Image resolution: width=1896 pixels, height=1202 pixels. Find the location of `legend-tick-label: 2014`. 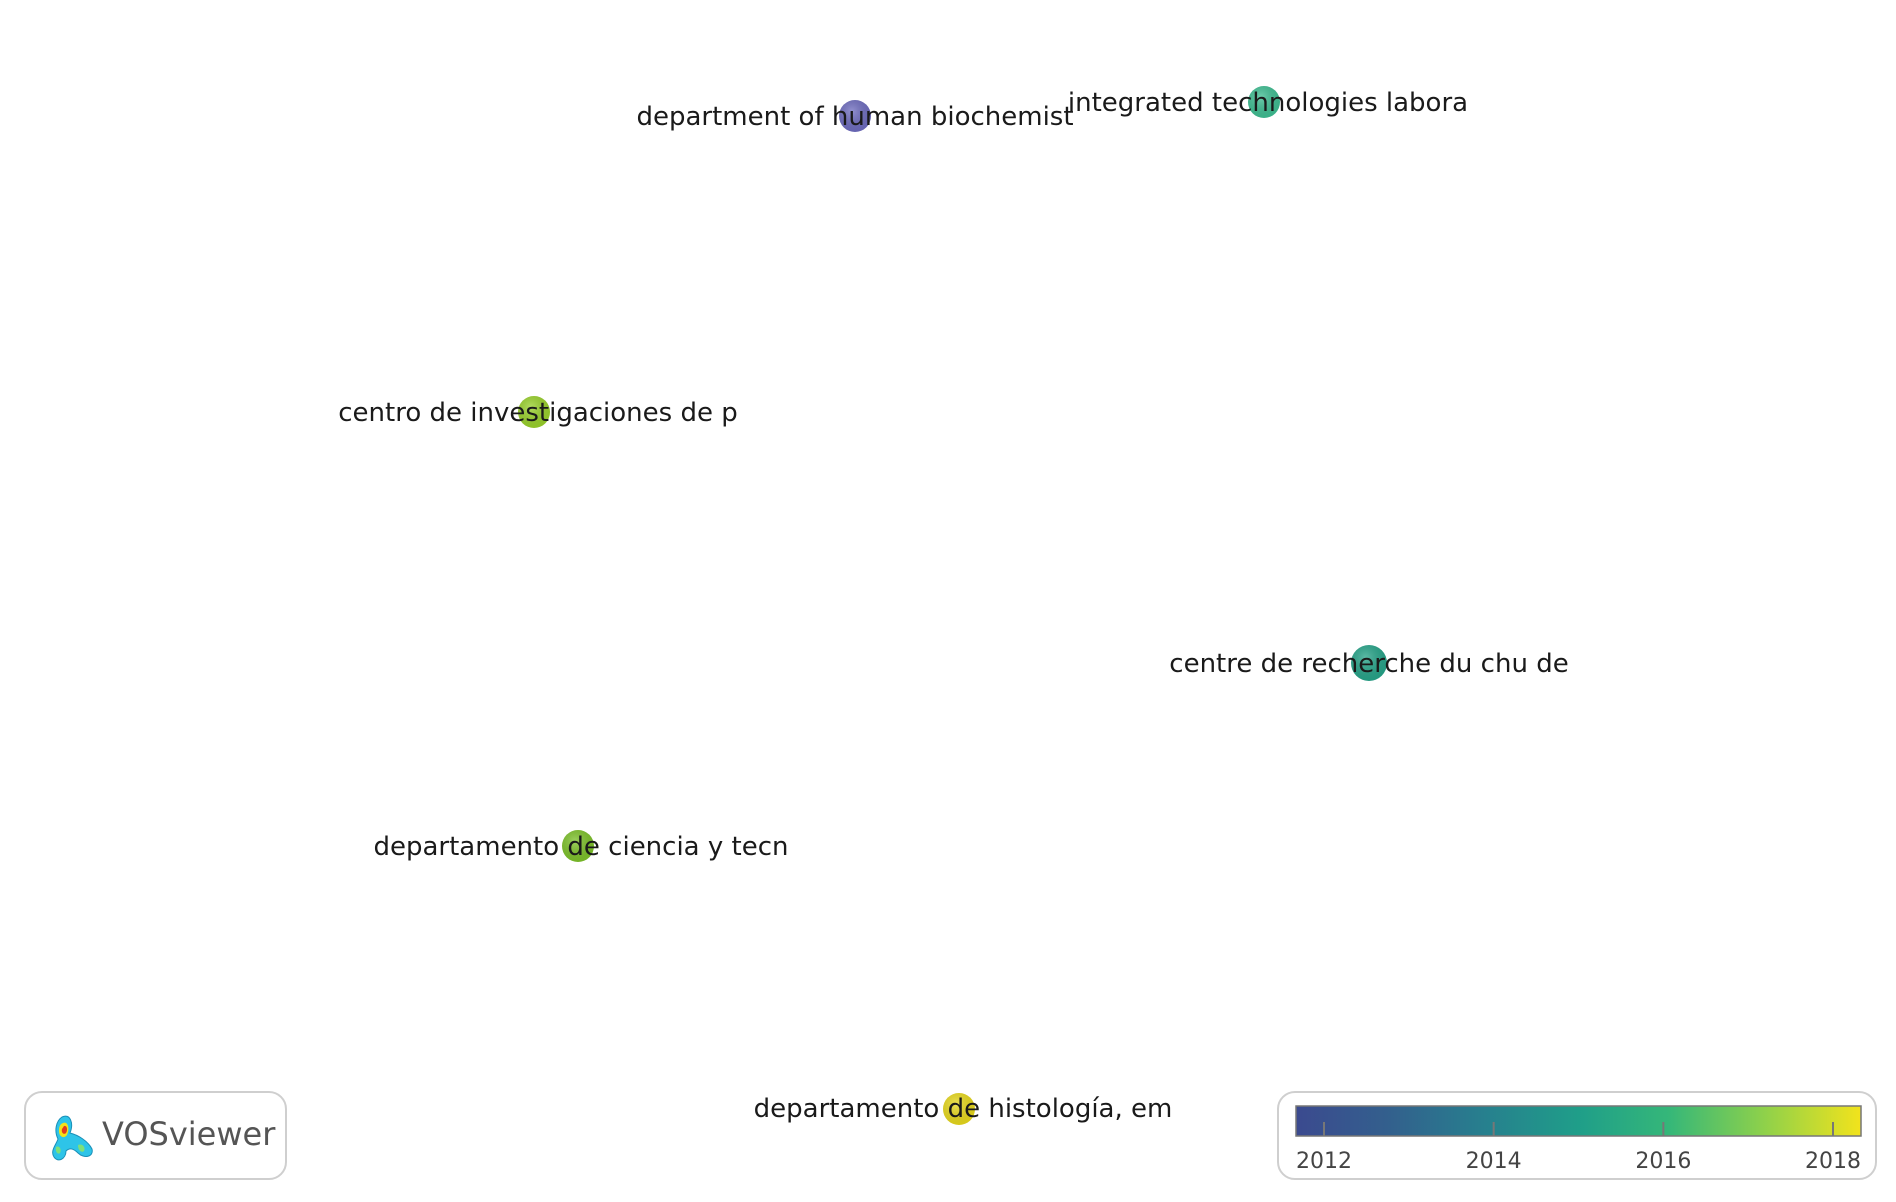

legend-tick-label: 2014 is located at coordinates (1494, 1161).